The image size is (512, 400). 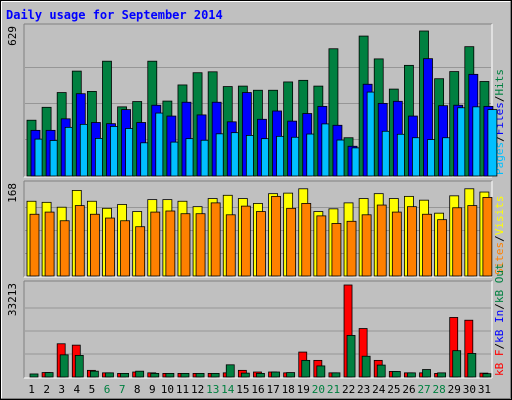 What do you see at coordinates (423, 389) in the screenshot?
I see `x-tick-label: 27` at bounding box center [423, 389].